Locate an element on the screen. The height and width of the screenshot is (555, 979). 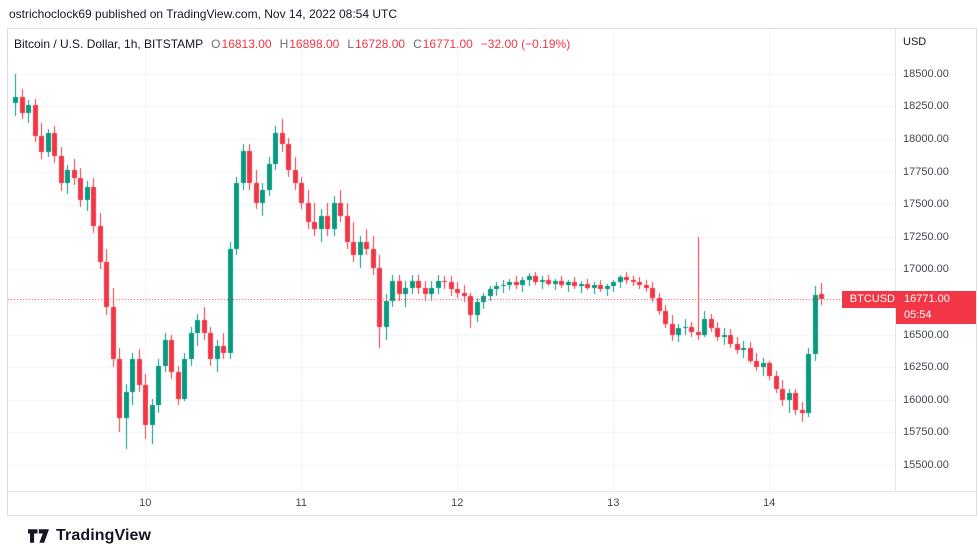
time-tick-label: 13 is located at coordinates (613, 503).